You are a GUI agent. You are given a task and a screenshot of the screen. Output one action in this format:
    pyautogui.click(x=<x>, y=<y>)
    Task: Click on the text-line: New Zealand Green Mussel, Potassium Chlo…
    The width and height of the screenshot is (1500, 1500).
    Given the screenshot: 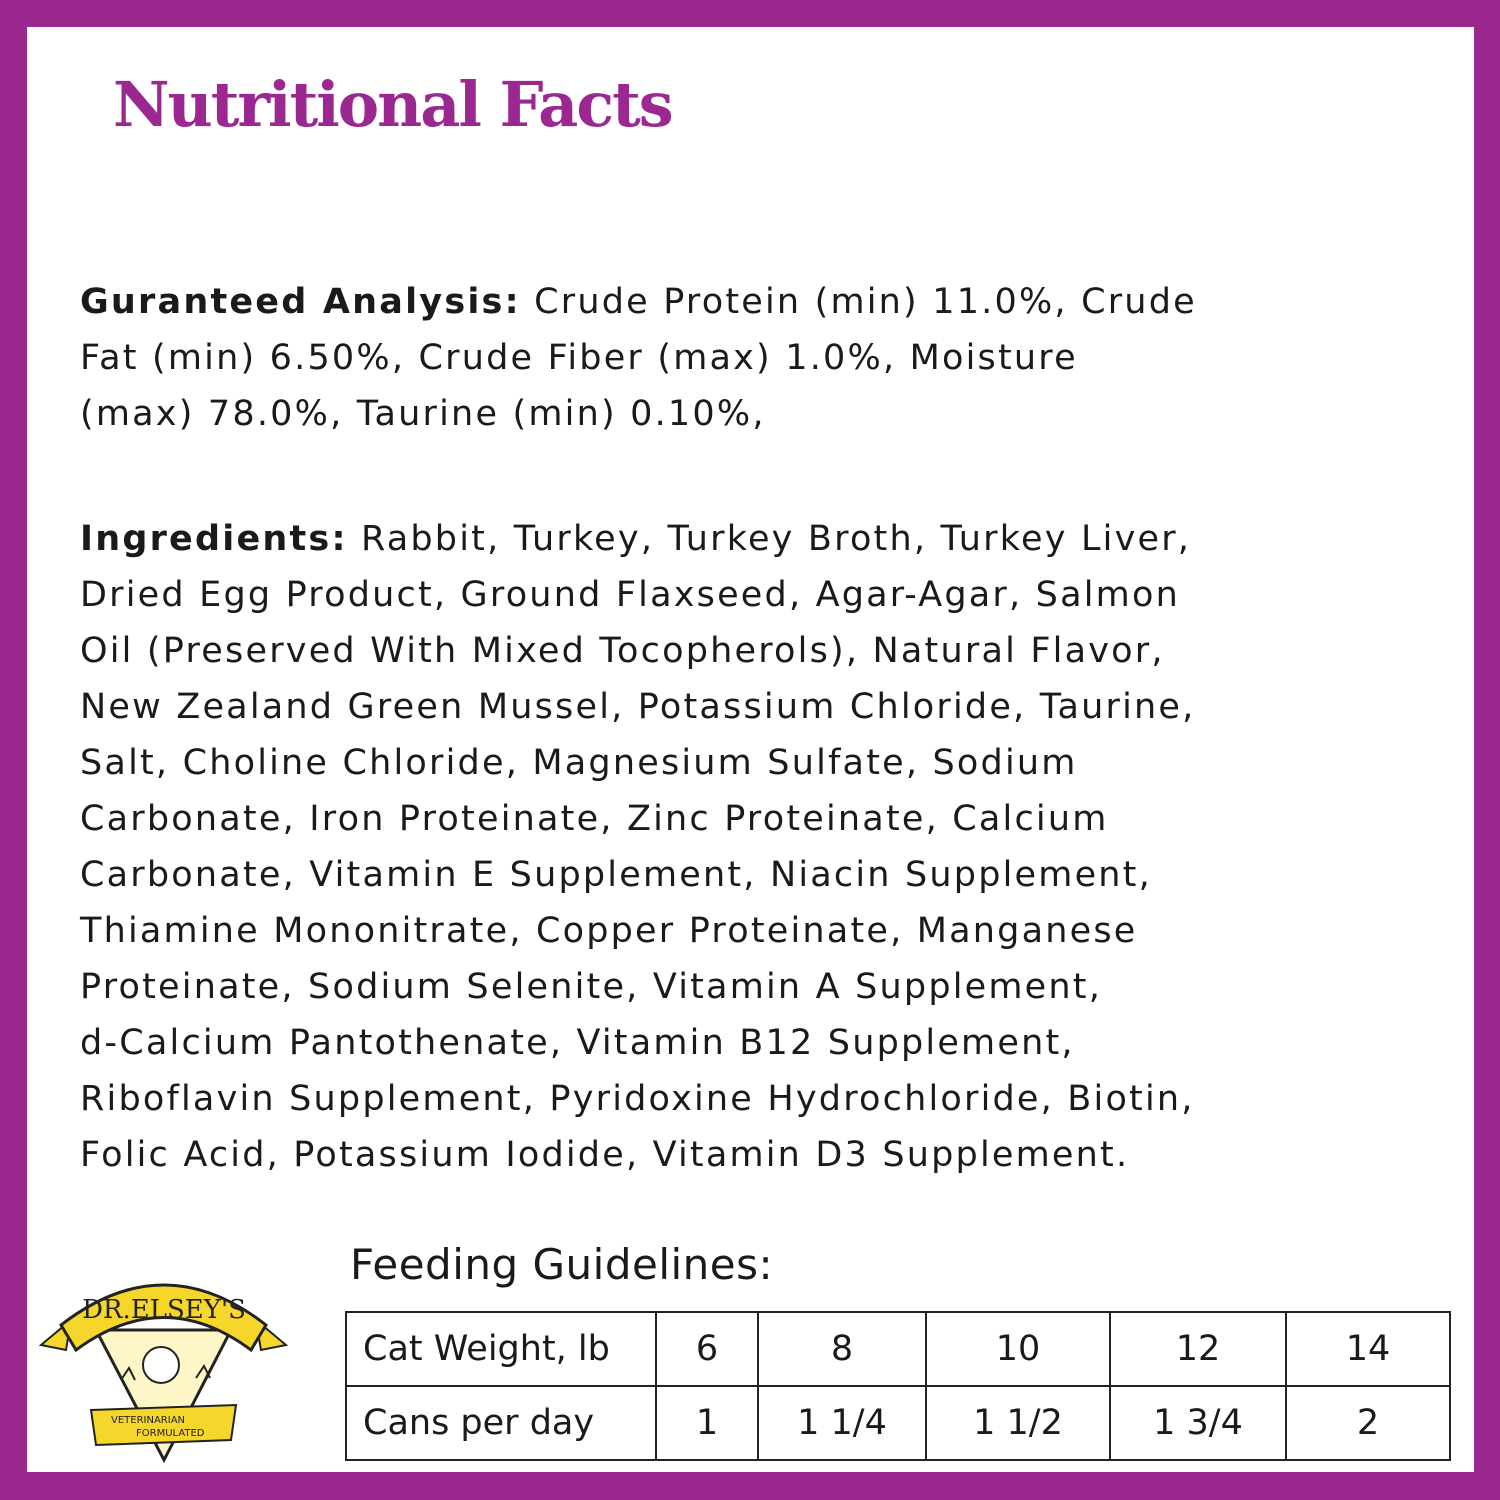 What is the action you would take?
    pyautogui.click(x=638, y=707)
    